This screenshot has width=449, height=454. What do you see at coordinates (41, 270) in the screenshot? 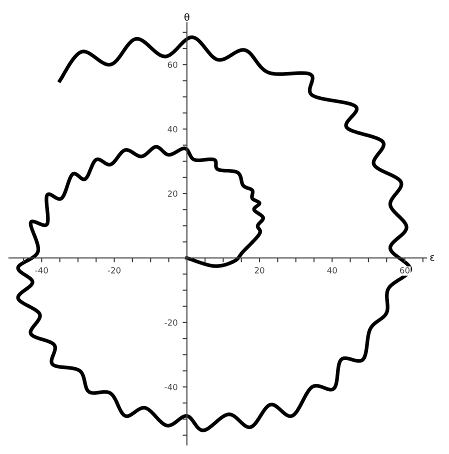
I see `x-tick-label: -40` at bounding box center [41, 270].